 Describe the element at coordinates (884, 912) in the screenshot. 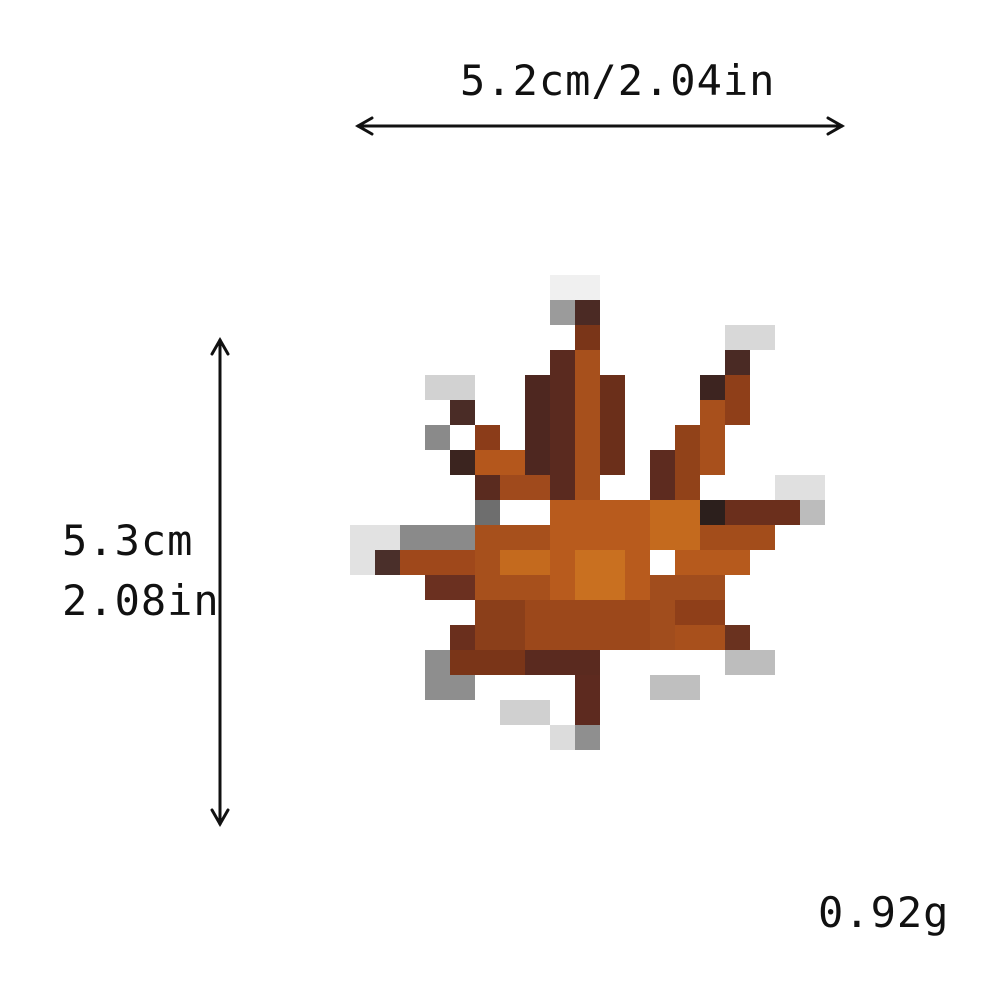

I see `weight-label: 0.92g` at that location.